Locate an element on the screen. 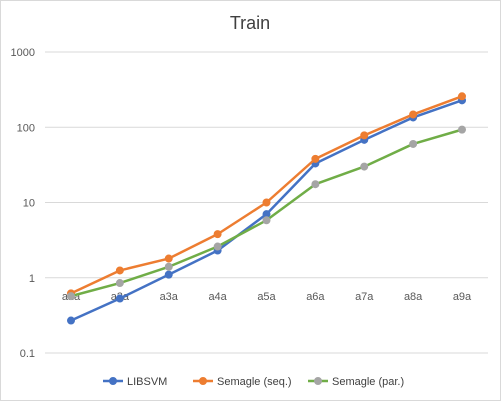 This screenshot has height=401, width=501. y-tick-label: 1 is located at coordinates (32, 279).